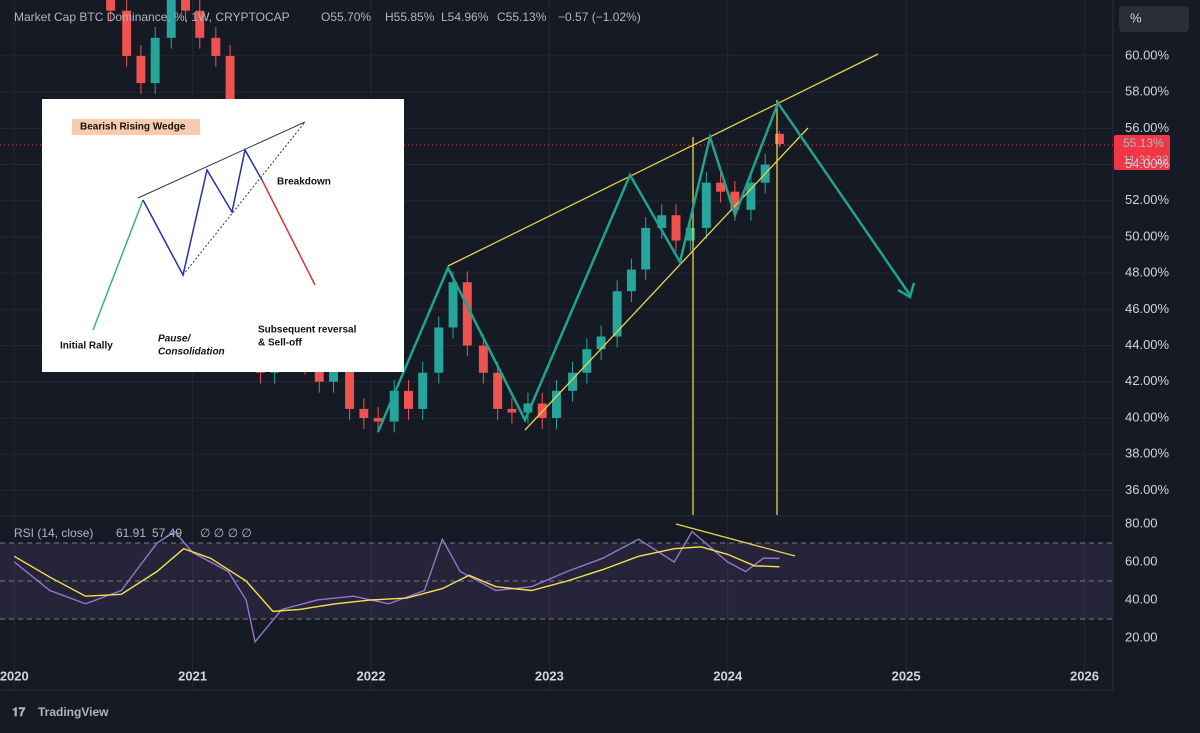 This screenshot has height=733, width=1200. Describe the element at coordinates (73, 712) in the screenshot. I see `brand: TradingView` at that location.